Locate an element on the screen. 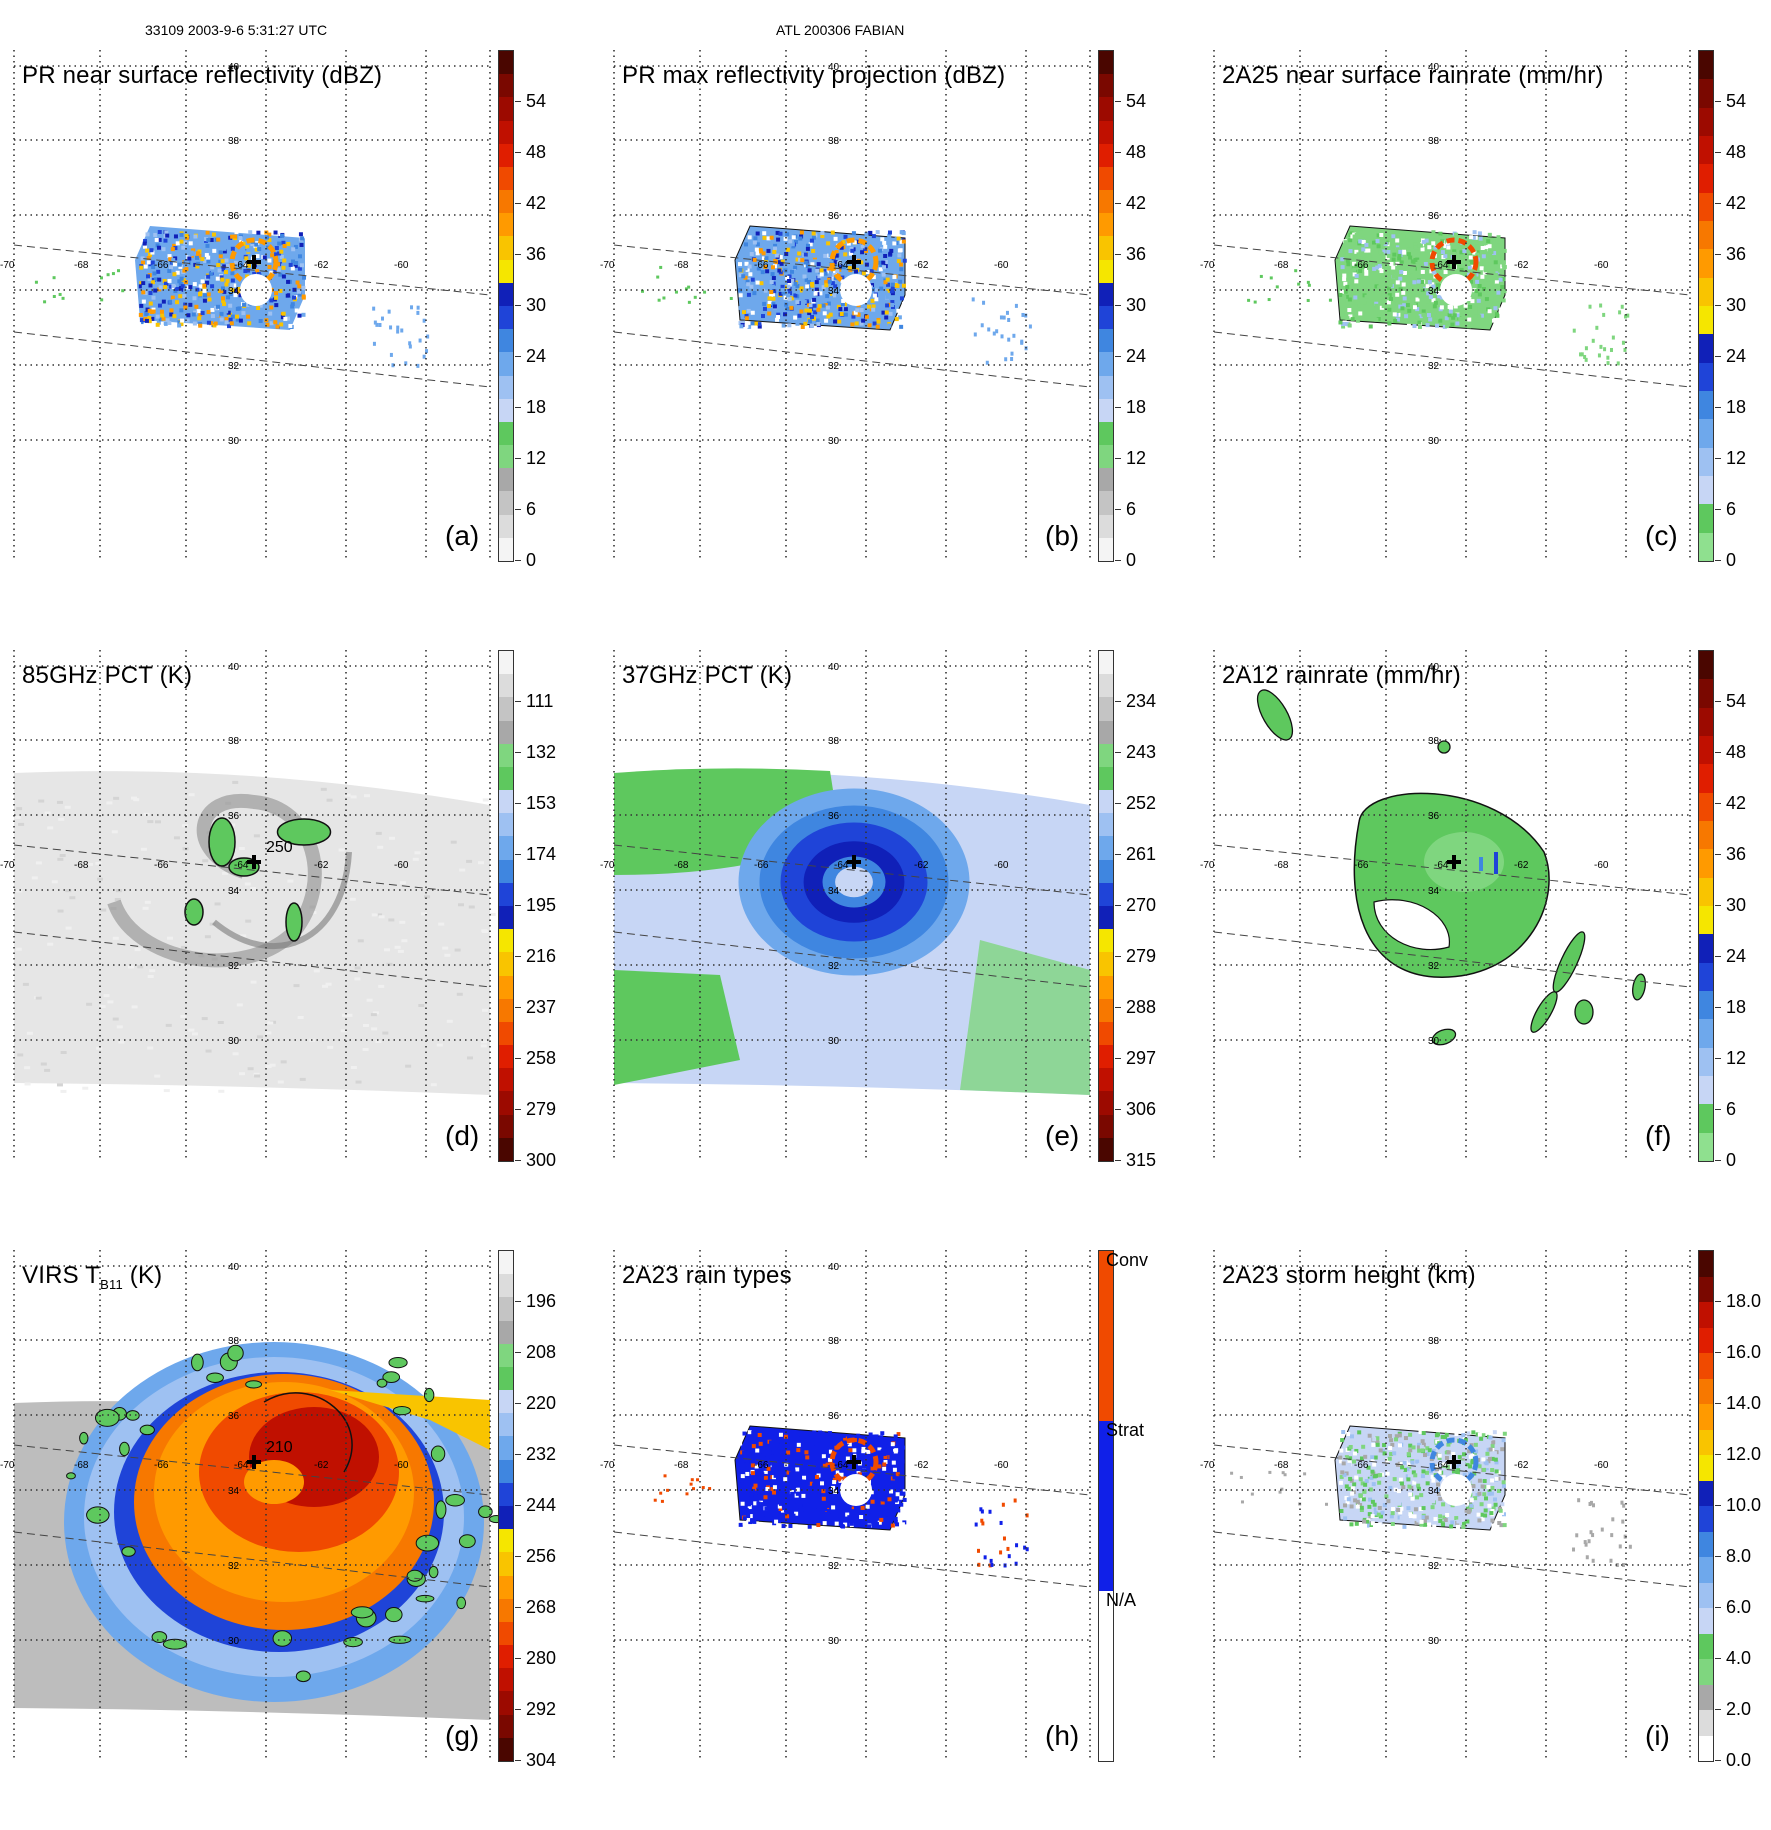 The width and height of the screenshot is (1771, 1830). colorbar-label: 36 is located at coordinates (1736, 854).